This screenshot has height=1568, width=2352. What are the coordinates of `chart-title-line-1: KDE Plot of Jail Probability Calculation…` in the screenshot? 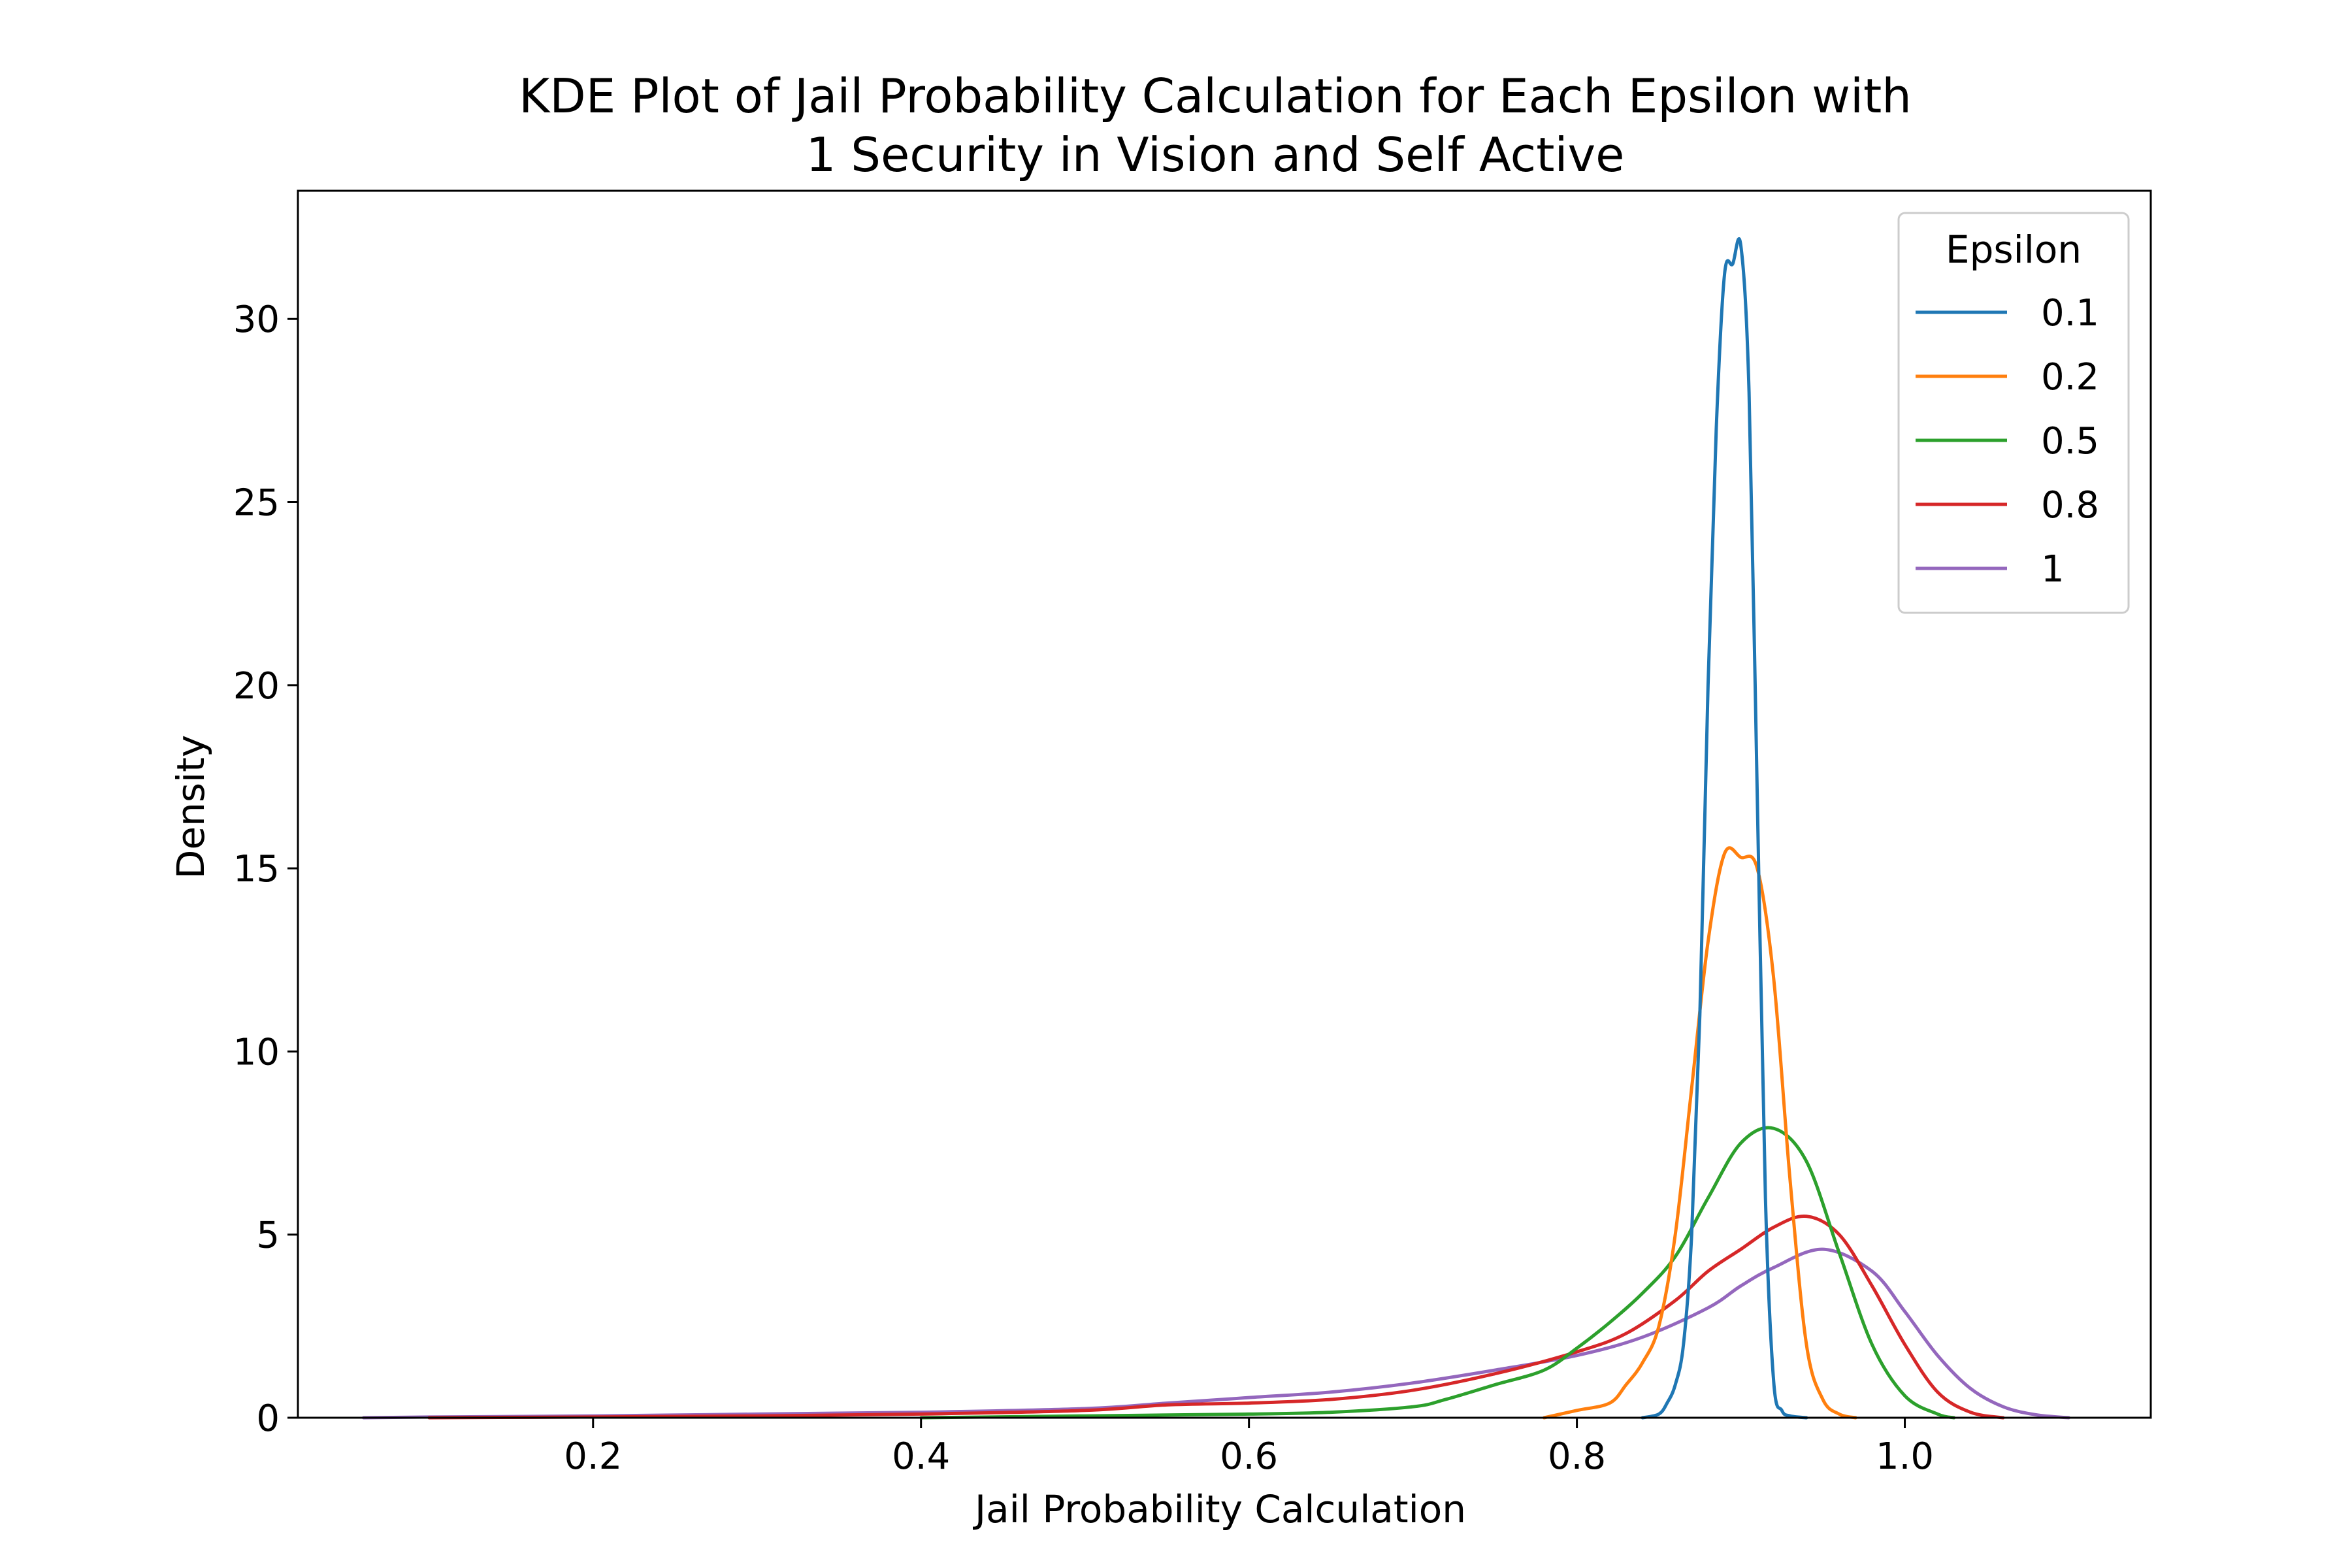 It's located at (1215, 96).